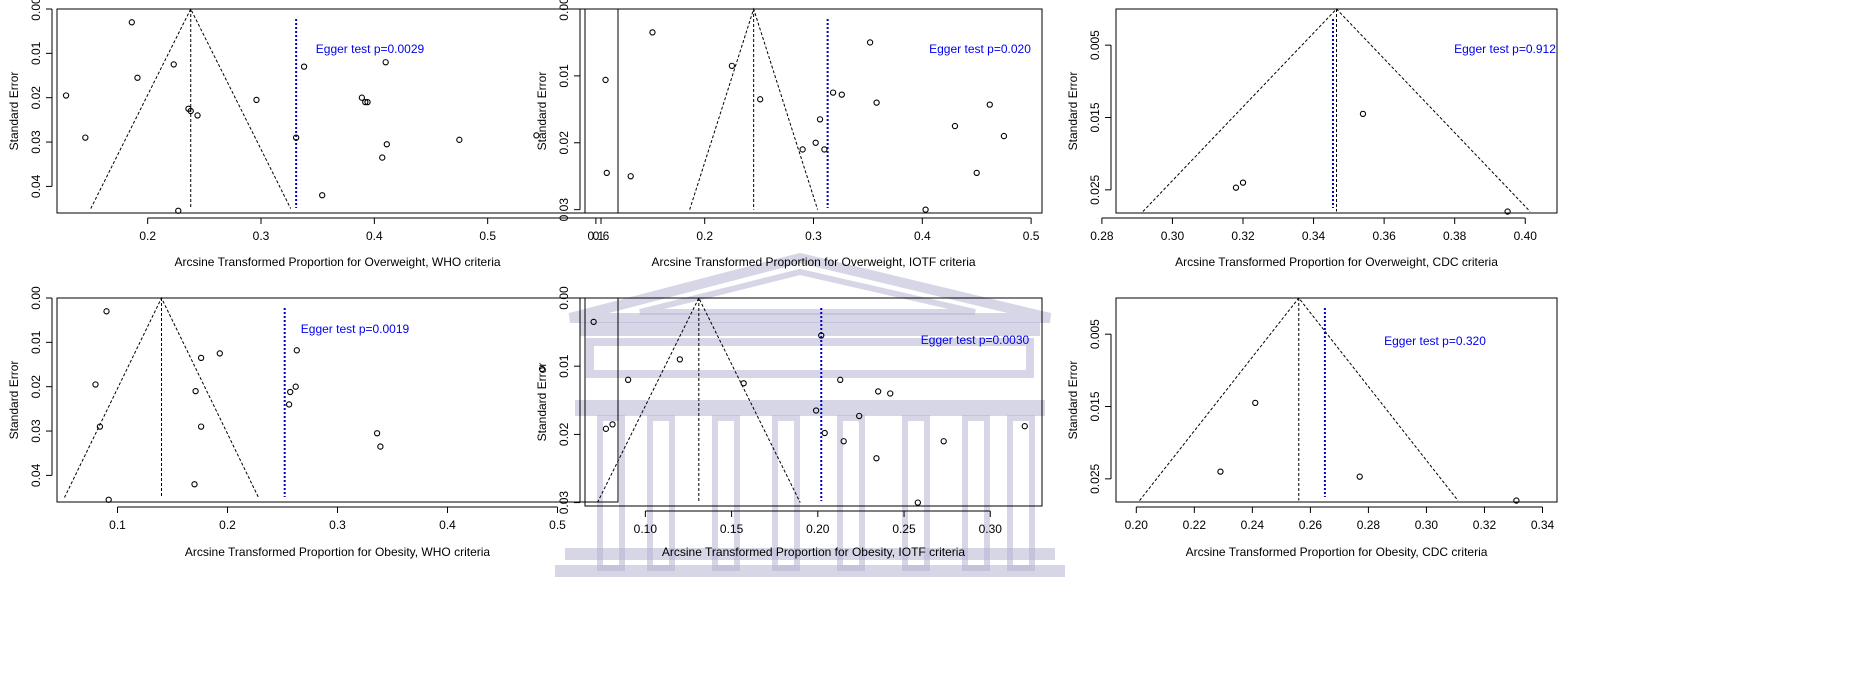  I want to click on watermark-architrave, so click(810, 408).